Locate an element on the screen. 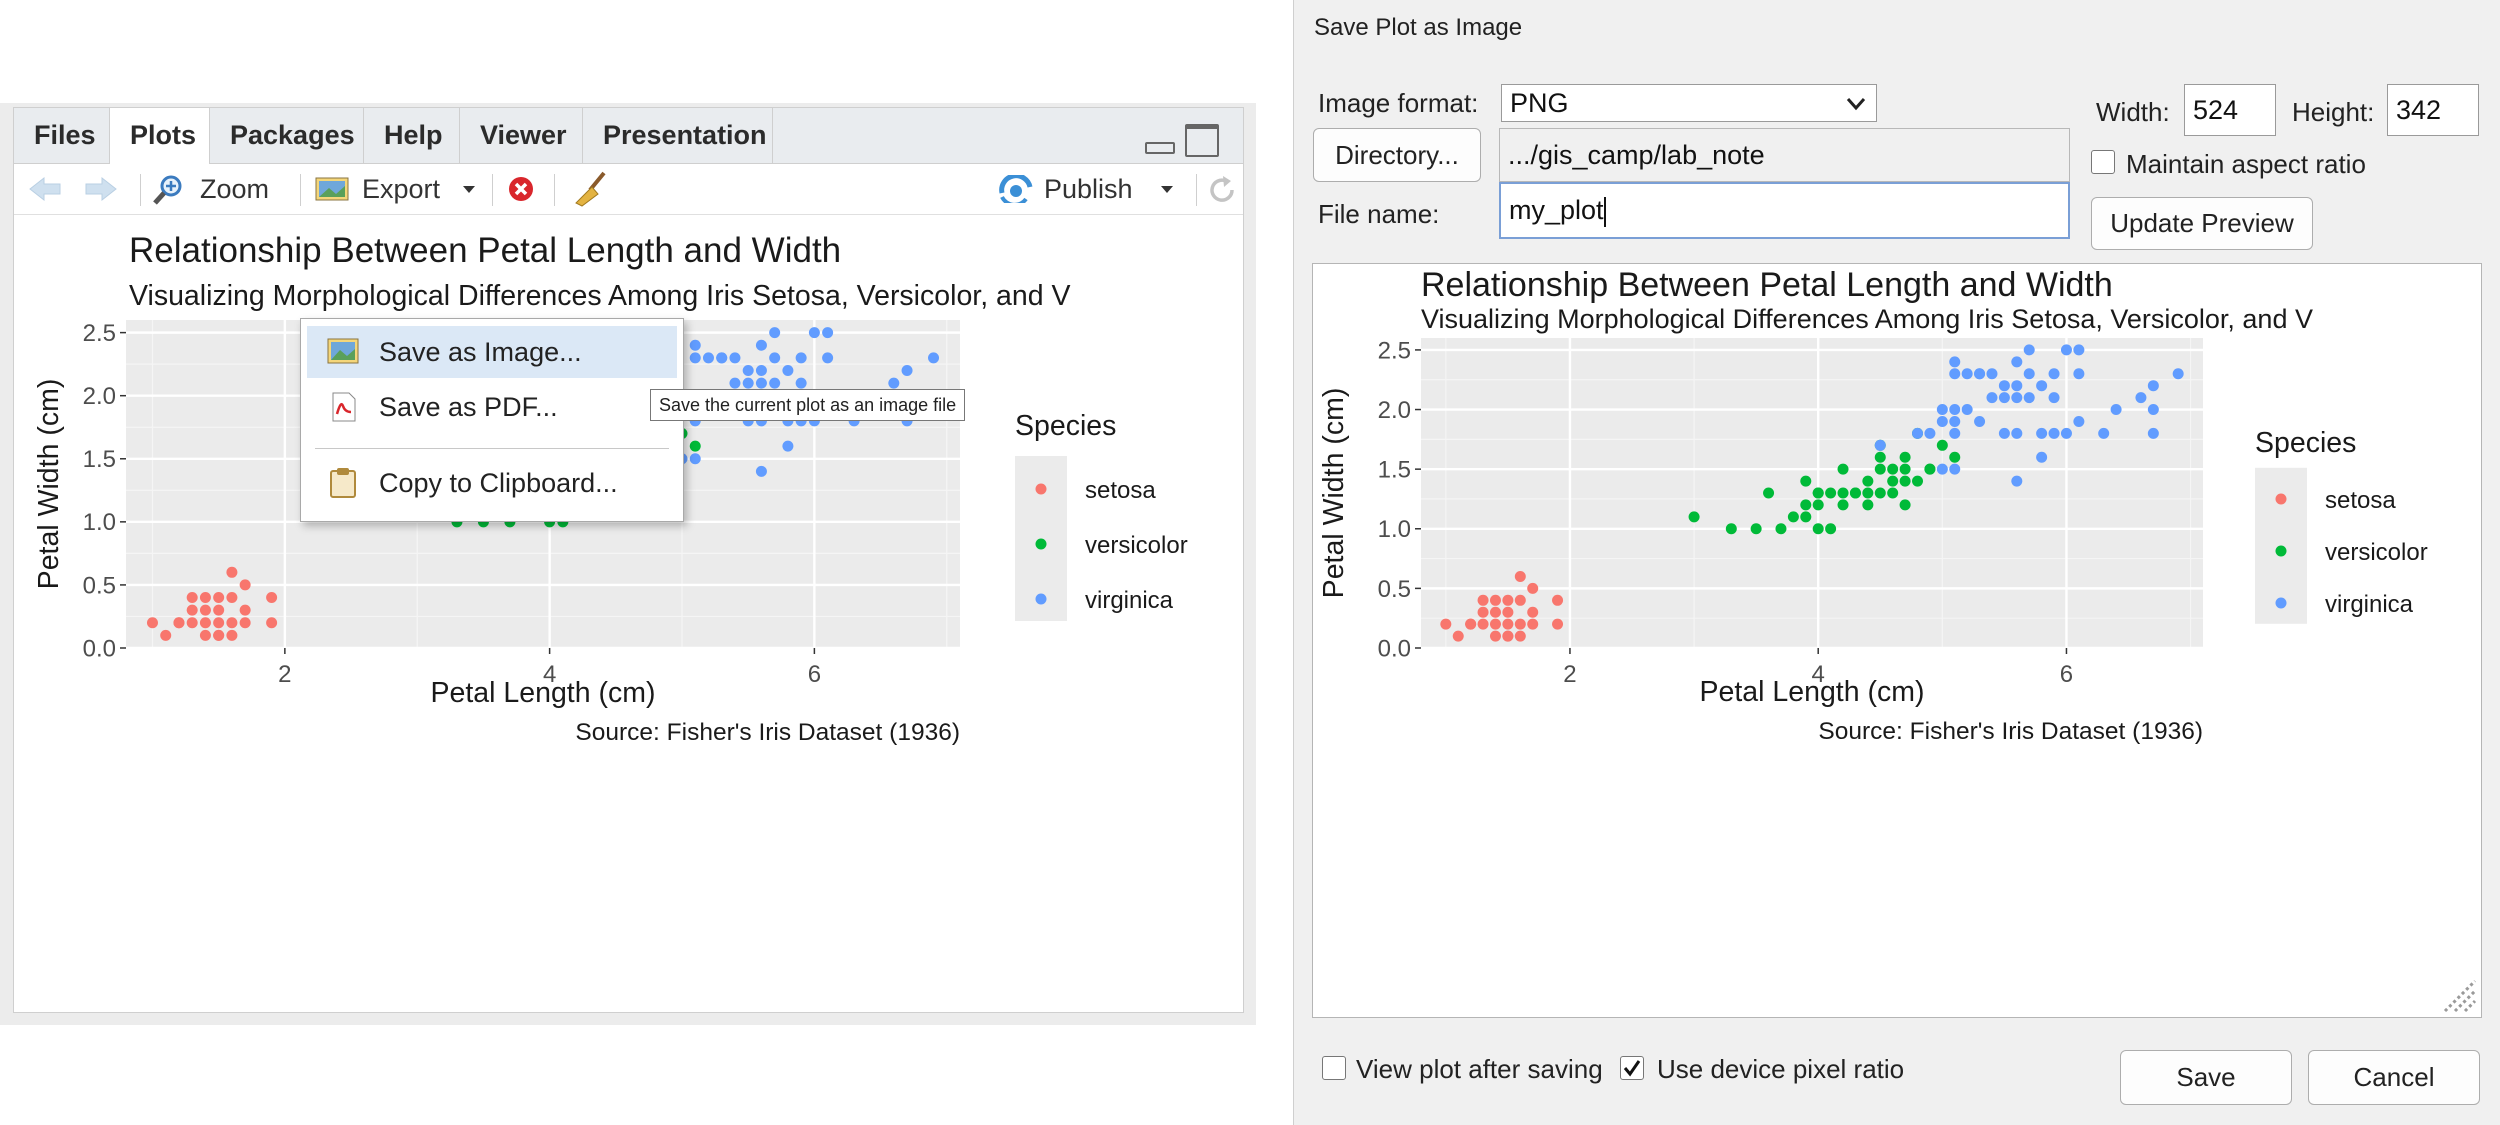 Image resolution: width=2500 pixels, height=1125 pixels. device-pixel-ratio-checkbox is located at coordinates (1632, 1068).